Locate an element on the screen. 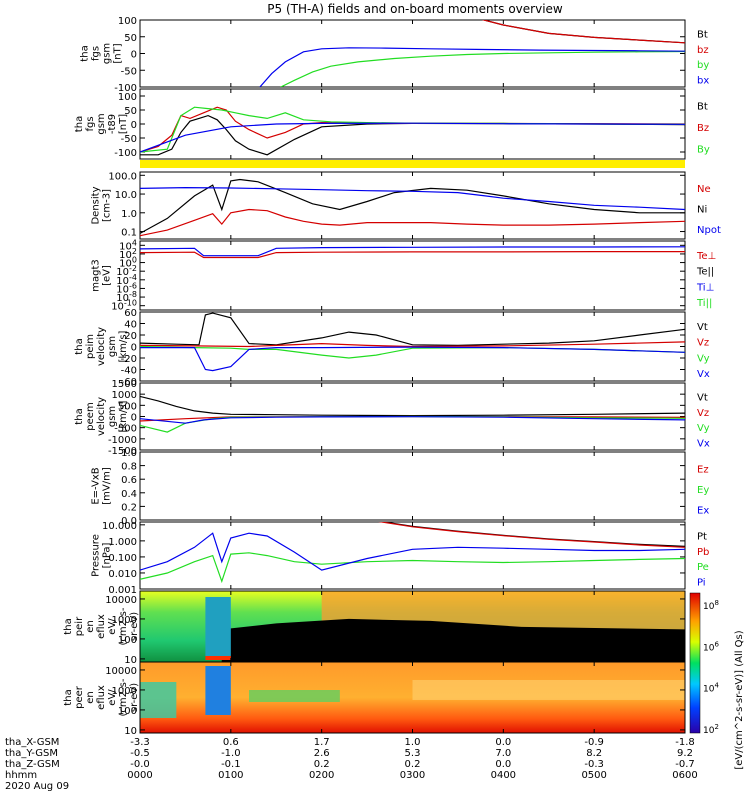  fgs-frame is located at coordinates (412, 53).